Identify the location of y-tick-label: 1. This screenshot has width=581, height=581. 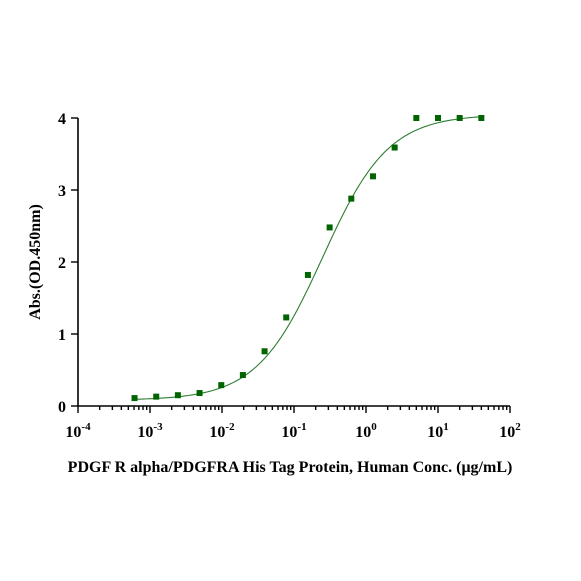
(62, 335).